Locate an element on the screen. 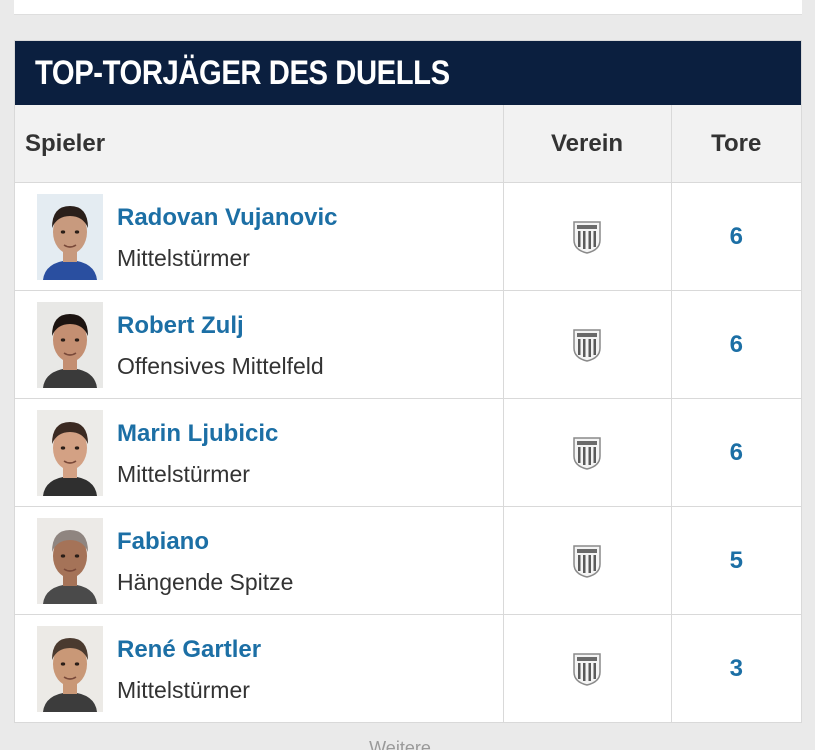  goals-count-link: 5 is located at coordinates (736, 560).